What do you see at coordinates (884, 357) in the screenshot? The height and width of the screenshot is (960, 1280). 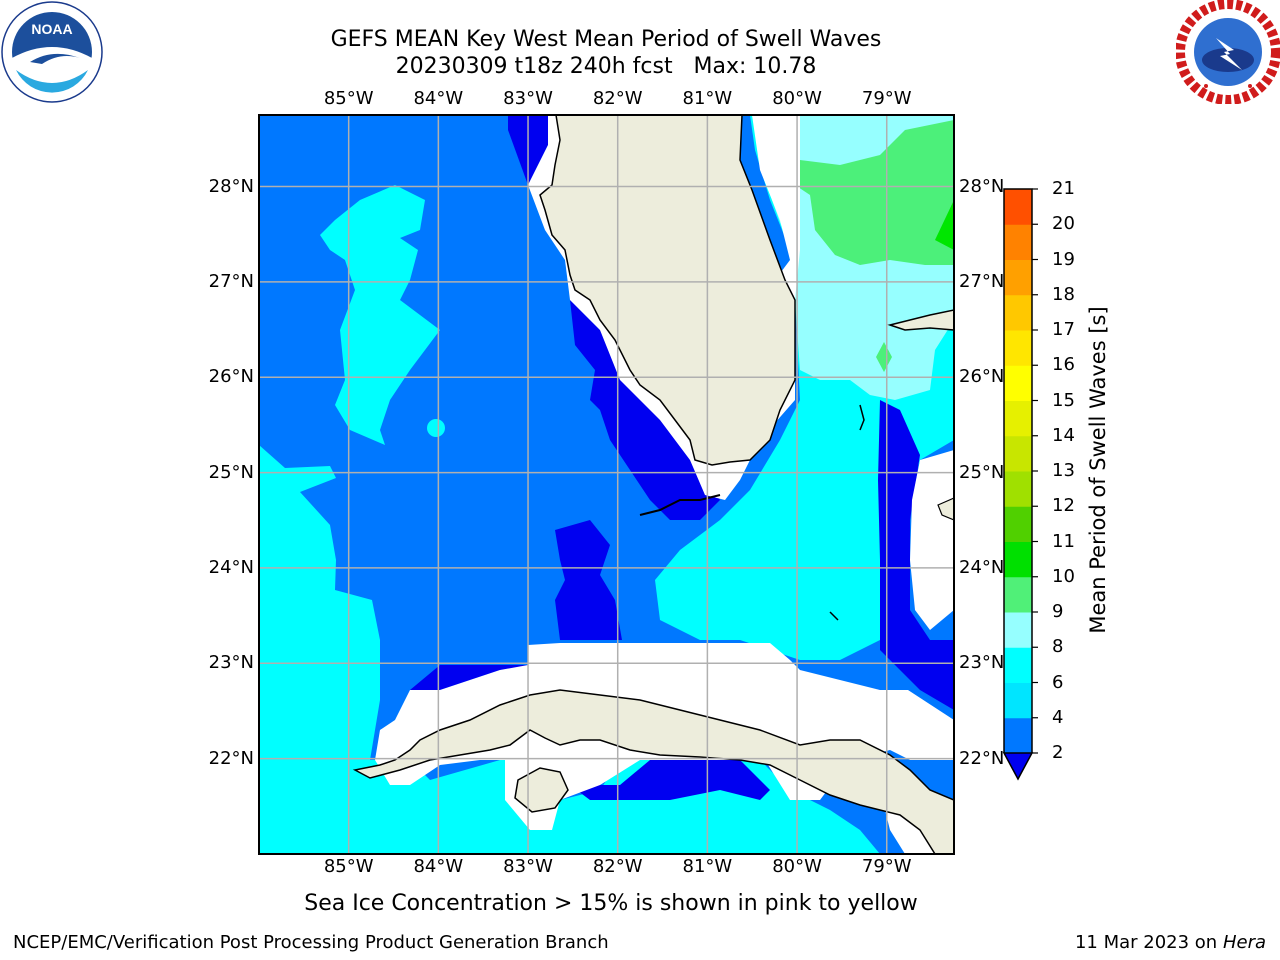 I see `ocean-period-8-9-spot` at bounding box center [884, 357].